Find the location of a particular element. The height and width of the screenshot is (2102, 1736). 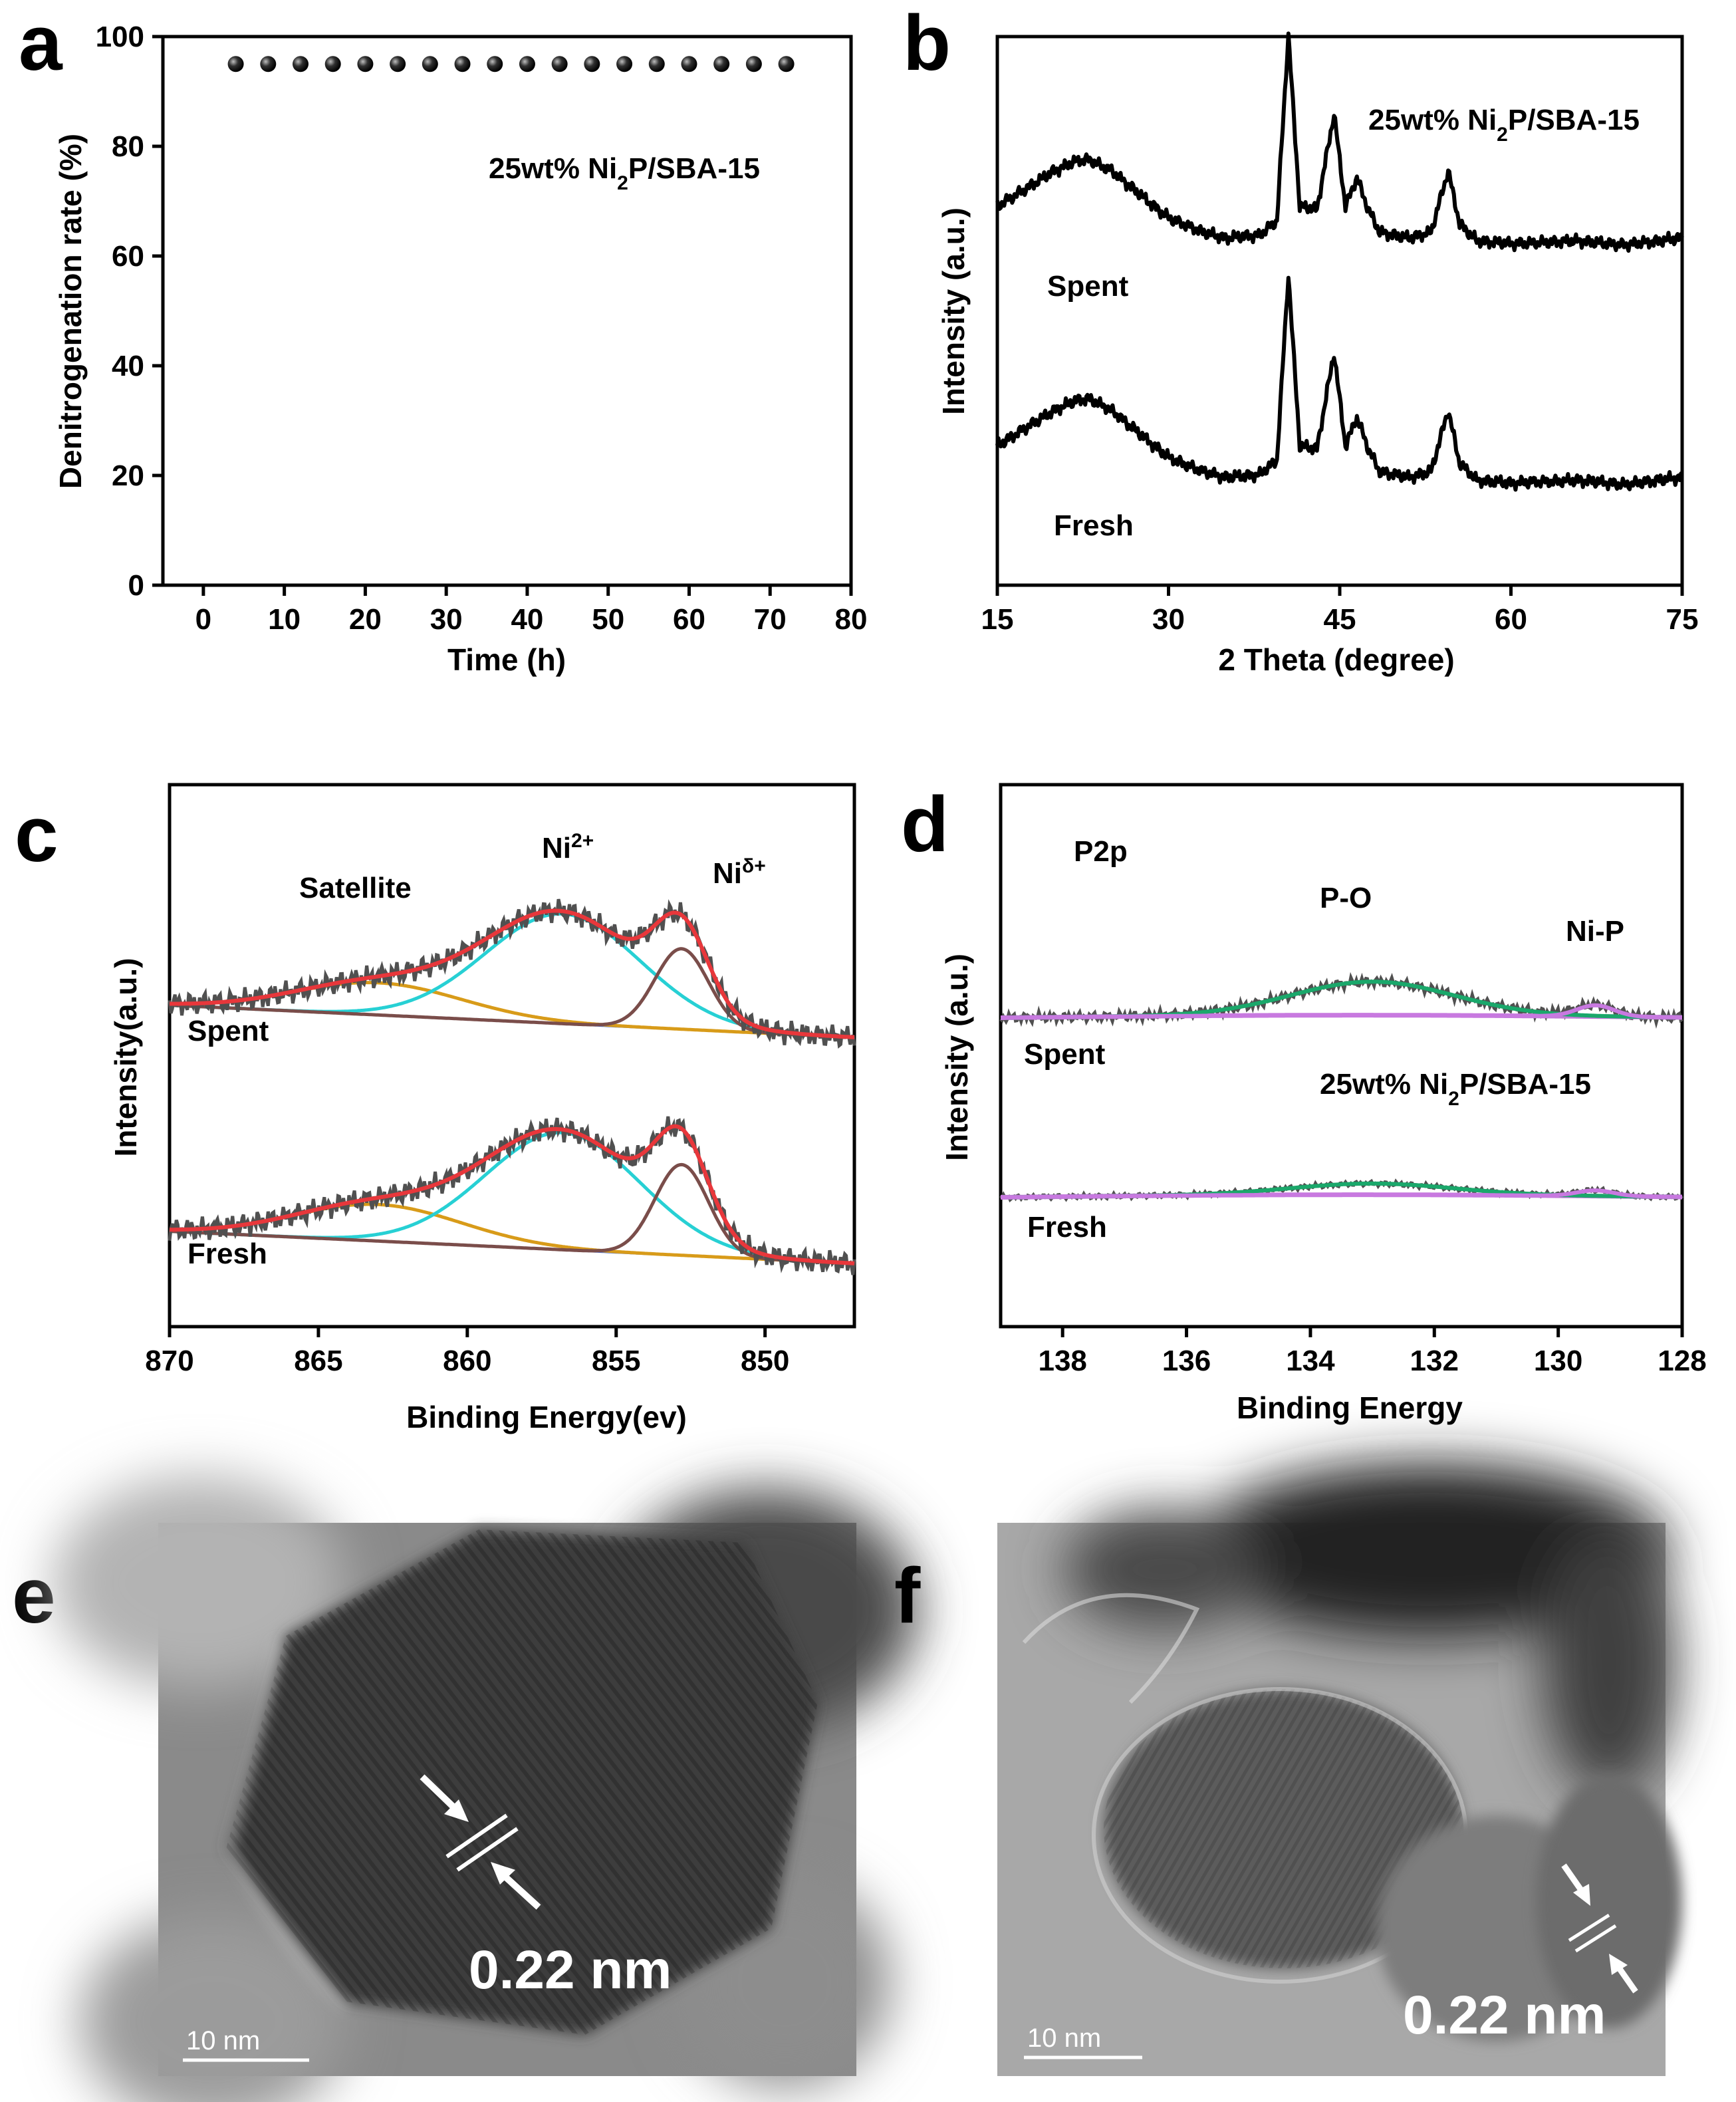

panel-b-xtick-label: 75 is located at coordinates (1683, 619).